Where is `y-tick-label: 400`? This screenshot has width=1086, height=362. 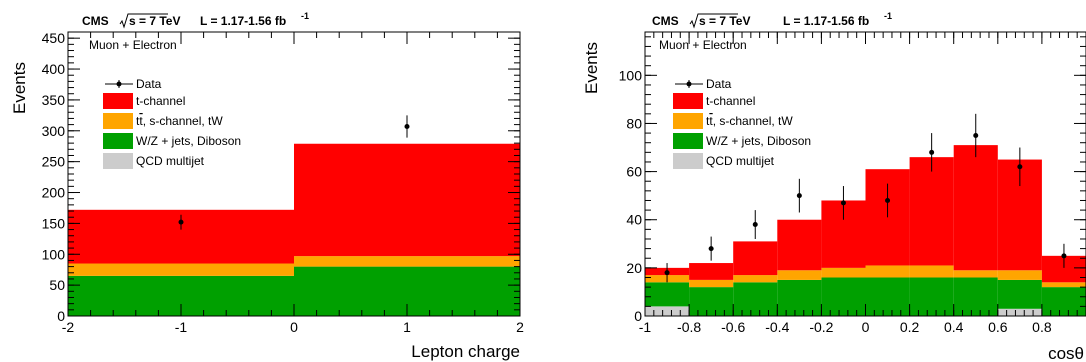
y-tick-label: 400 is located at coordinates (54, 69).